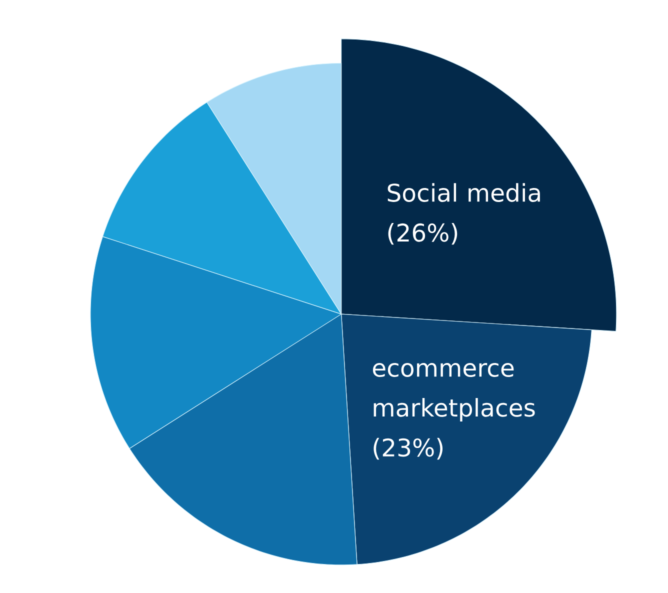  Describe the element at coordinates (423, 233) in the screenshot. I see `data-label: (26%)` at that location.